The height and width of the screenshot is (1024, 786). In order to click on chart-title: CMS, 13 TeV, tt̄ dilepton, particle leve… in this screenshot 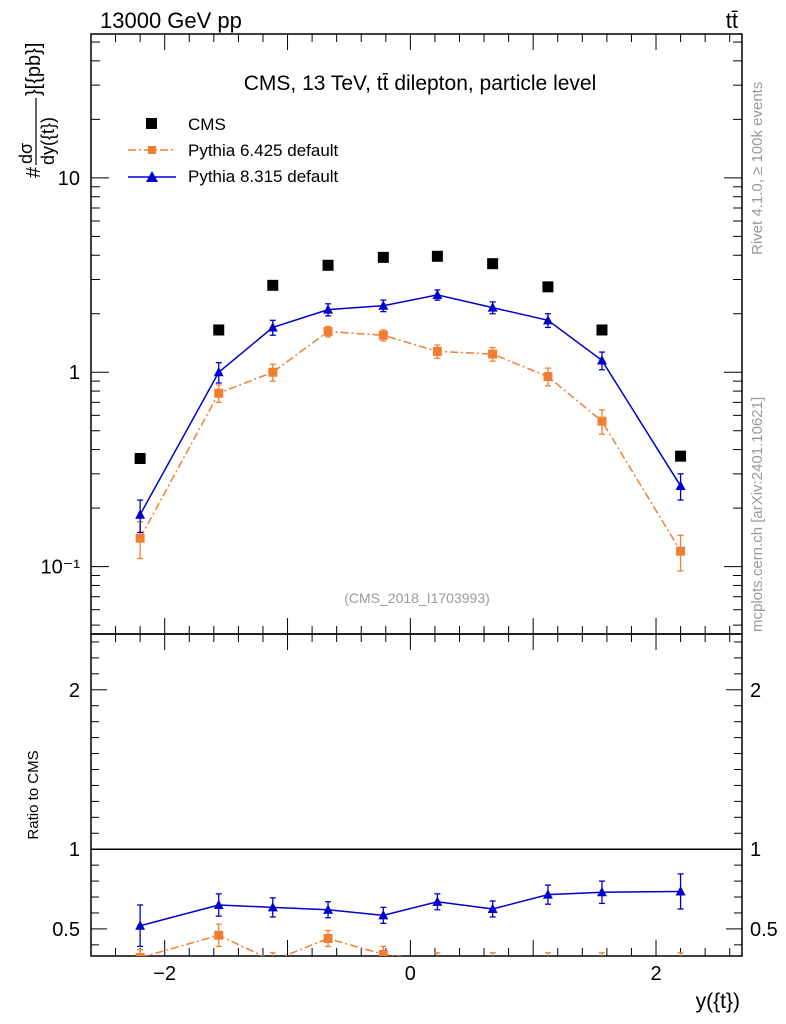, I will do `click(420, 83)`.